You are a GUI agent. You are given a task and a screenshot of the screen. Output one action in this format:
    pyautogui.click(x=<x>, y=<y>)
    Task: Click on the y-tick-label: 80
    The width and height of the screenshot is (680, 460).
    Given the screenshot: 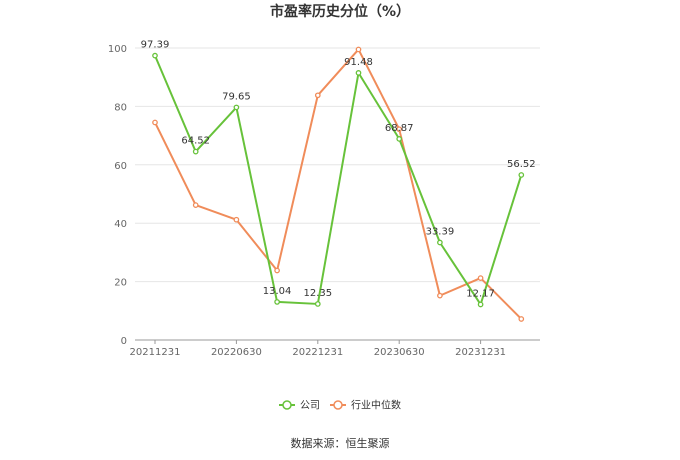 What is the action you would take?
    pyautogui.click(x=120, y=107)
    